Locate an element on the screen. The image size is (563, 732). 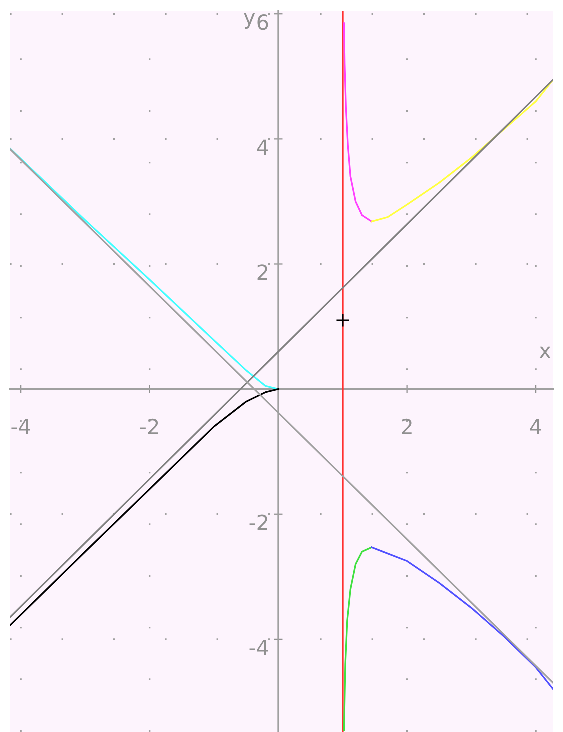
y-tick-label: 4 is located at coordinates (262, 148).